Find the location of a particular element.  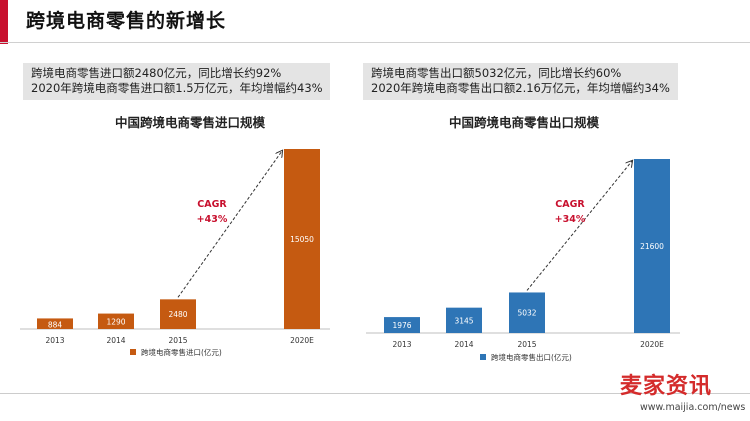

import-value-label-2013: 884 is located at coordinates (55, 324).